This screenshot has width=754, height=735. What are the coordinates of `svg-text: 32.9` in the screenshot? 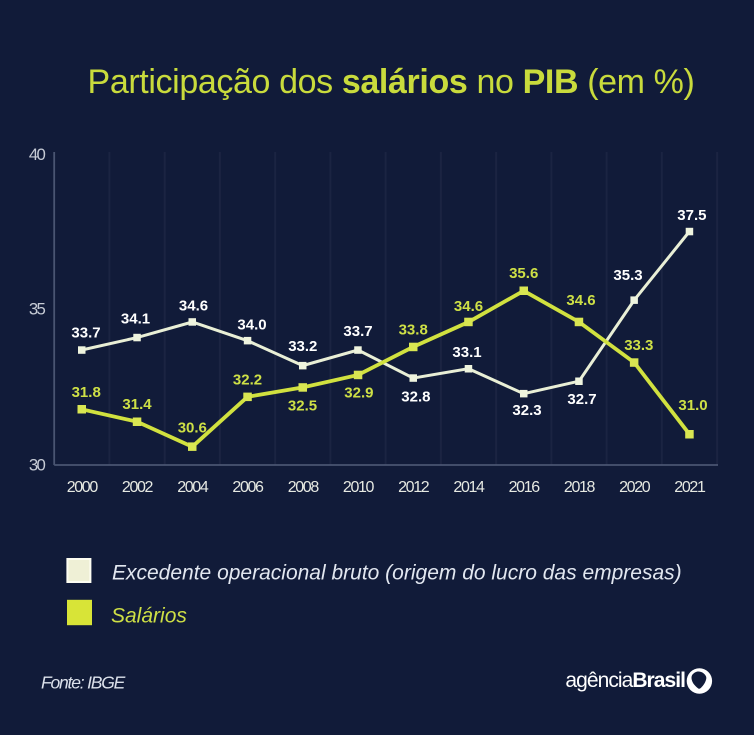 It's located at (358, 392).